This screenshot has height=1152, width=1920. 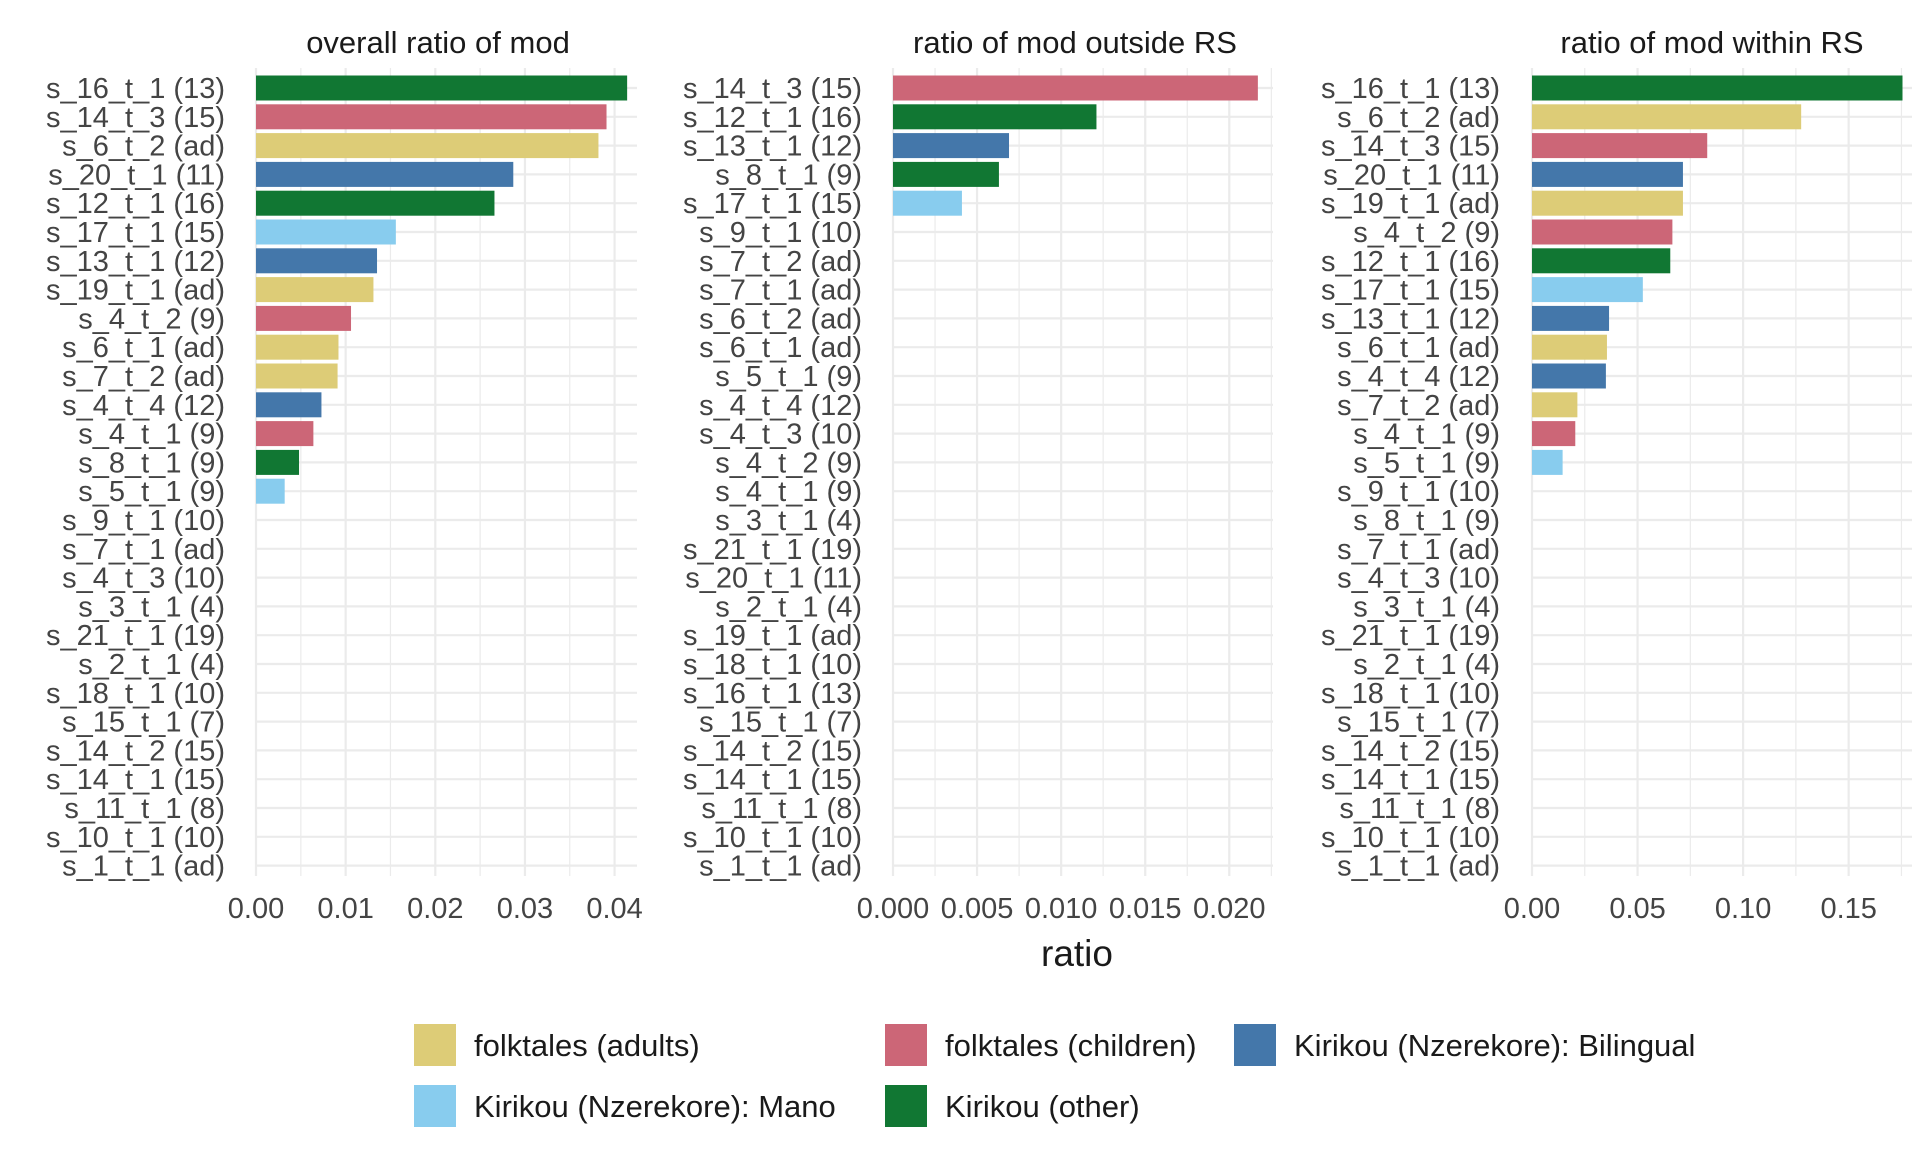 I want to click on legend-label: Kirikou (other), so click(x=1042, y=1106).